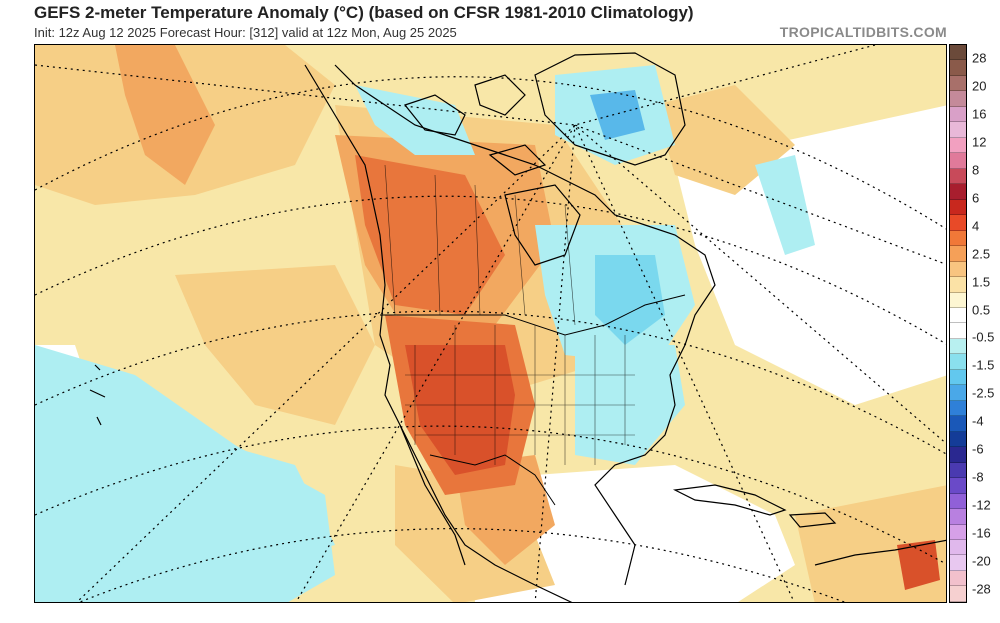 Image resolution: width=1000 pixels, height=623 pixels. I want to click on colorbar-tick-label: 2.5, so click(981, 254).